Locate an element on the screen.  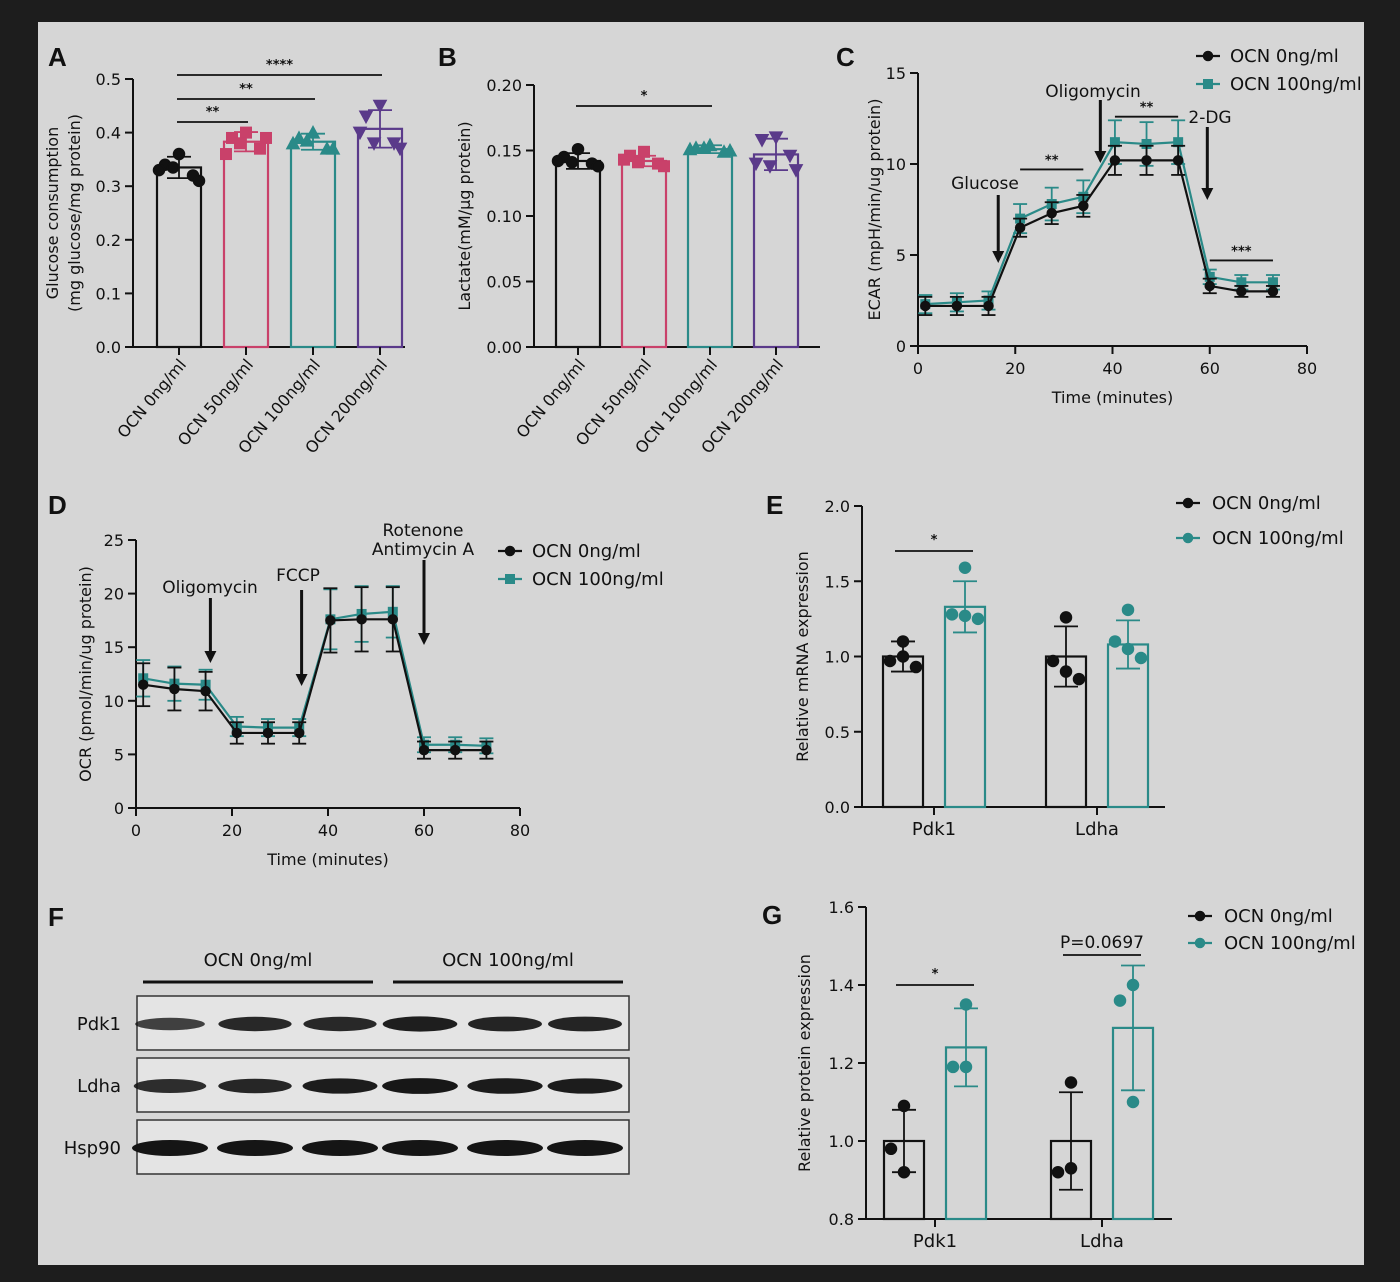
y-tick-label: 1.5 is located at coordinates (837, 581).